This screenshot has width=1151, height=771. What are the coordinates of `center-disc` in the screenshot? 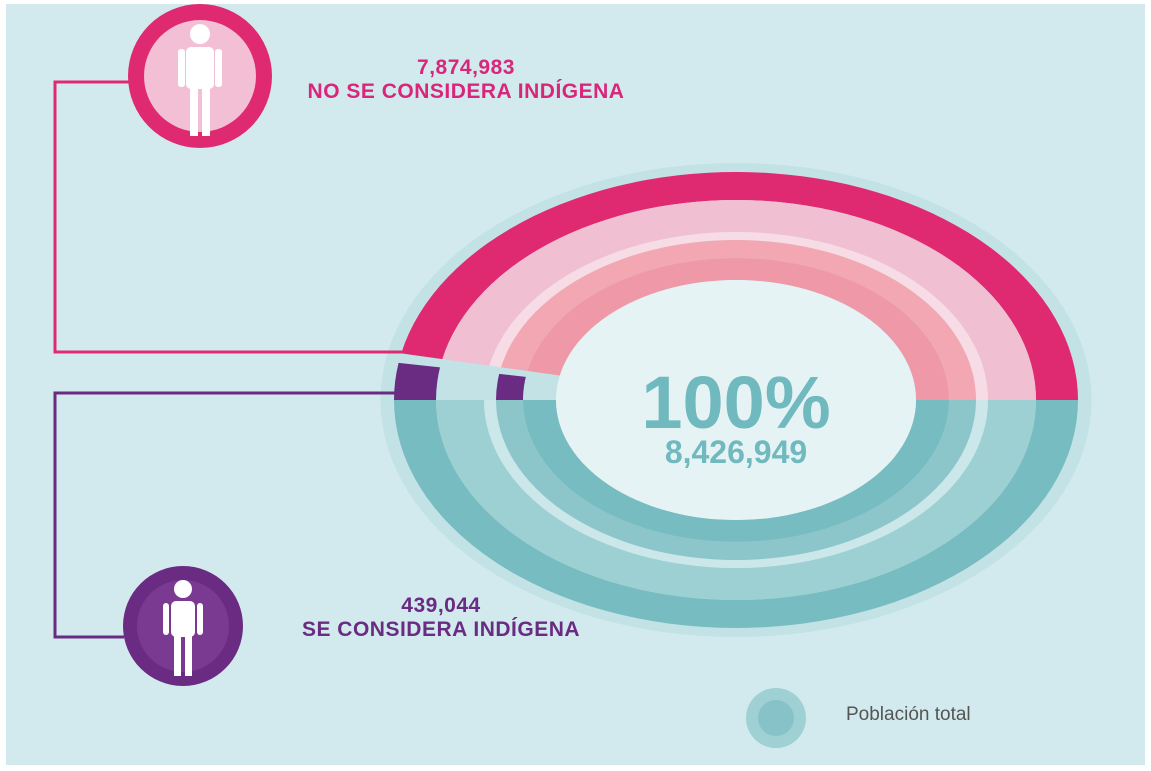 It's located at (736, 400).